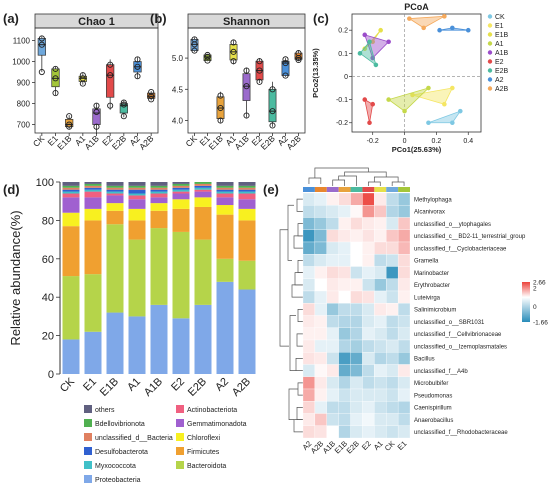 The height and width of the screenshot is (489, 550). Describe the element at coordinates (285, 68) in the screenshot. I see `box-A2` at that location.